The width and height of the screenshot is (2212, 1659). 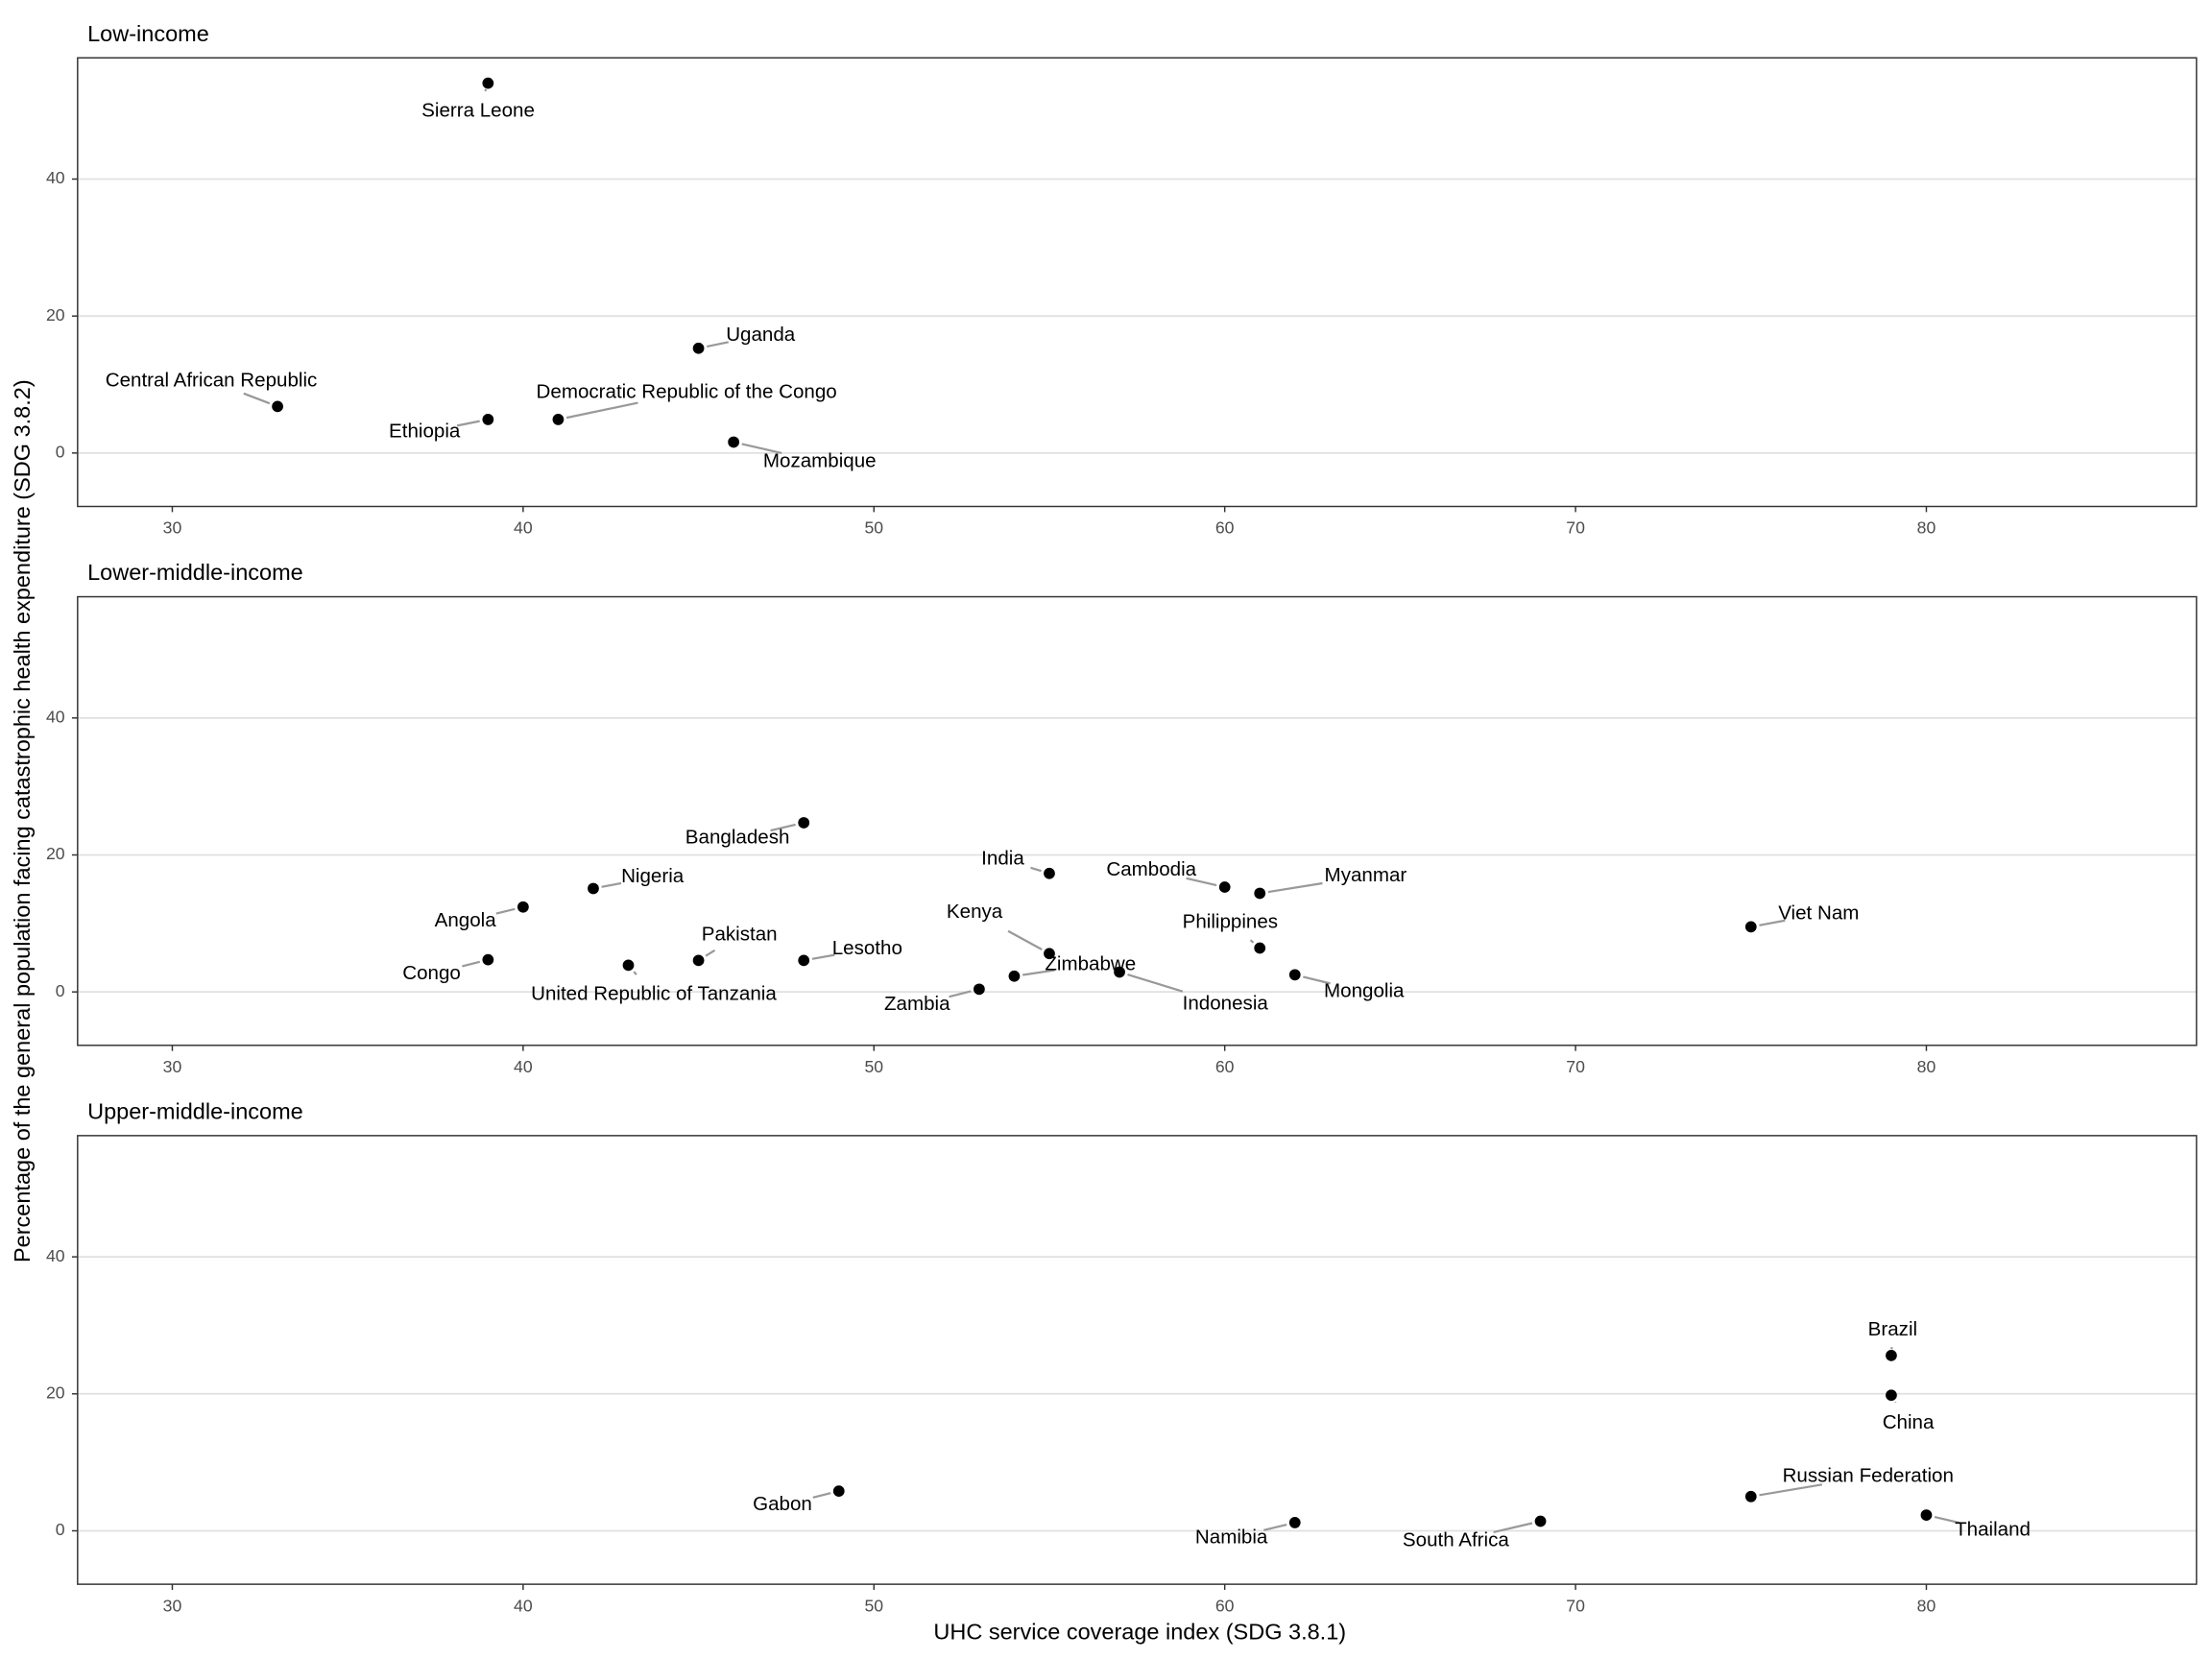 I want to click on point-label: Mozambique, so click(x=820, y=460).